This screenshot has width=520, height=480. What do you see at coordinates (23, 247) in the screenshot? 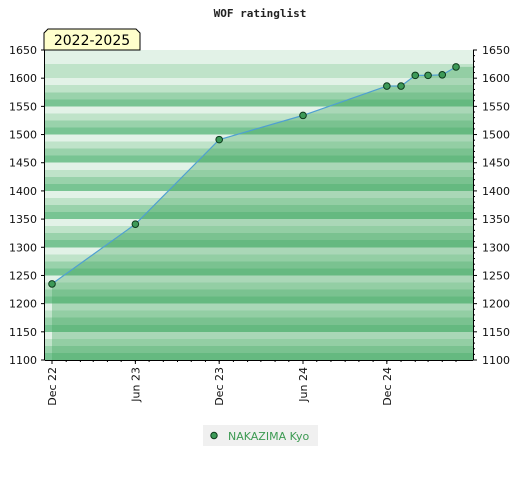
I see `y-tick-label-left: 1300` at bounding box center [23, 247].